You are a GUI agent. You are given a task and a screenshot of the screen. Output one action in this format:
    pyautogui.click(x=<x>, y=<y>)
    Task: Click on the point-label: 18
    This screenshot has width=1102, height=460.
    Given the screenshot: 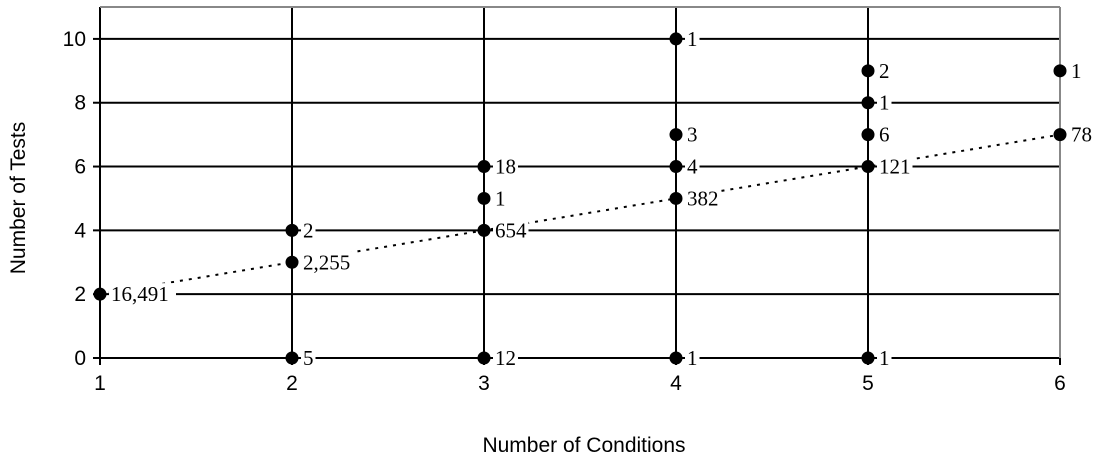 What is the action you would take?
    pyautogui.click(x=505, y=167)
    